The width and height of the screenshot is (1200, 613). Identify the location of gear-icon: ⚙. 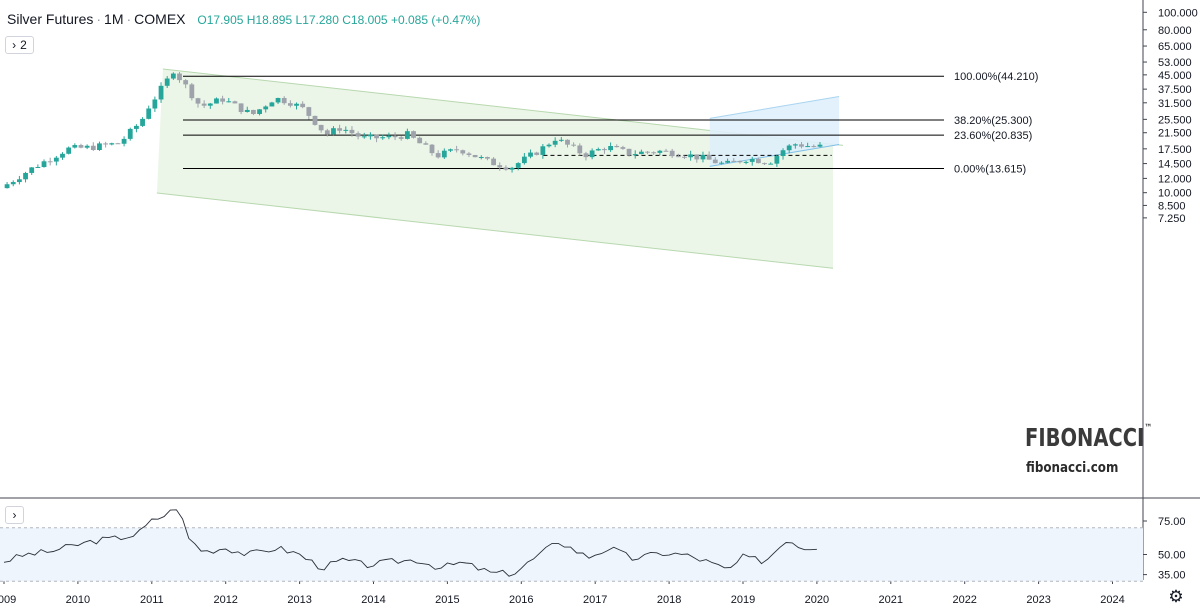
(1176, 596).